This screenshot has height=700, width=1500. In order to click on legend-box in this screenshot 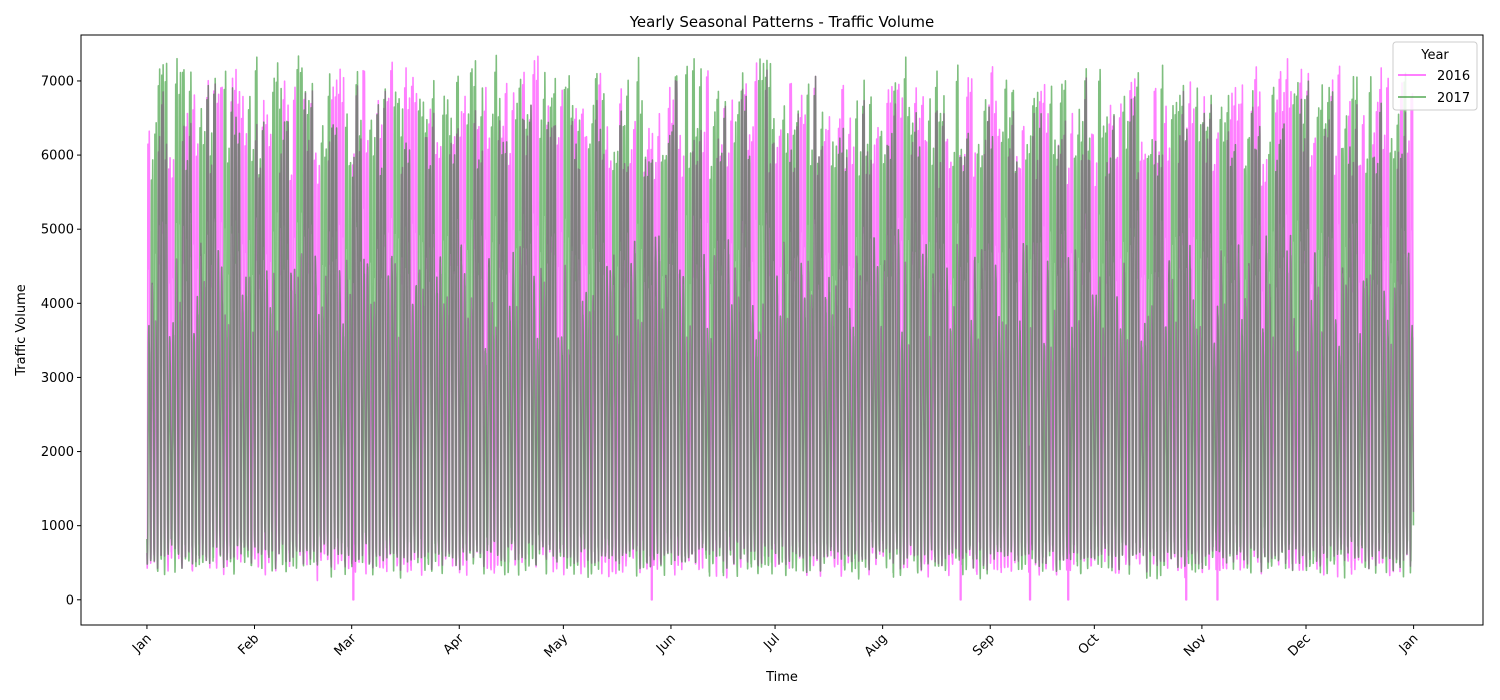, I will do `click(1435, 76)`.